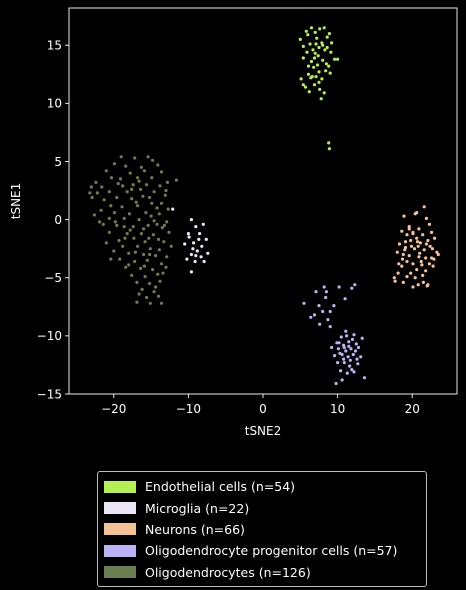 The image size is (466, 590). Describe the element at coordinates (113, 409) in the screenshot. I see `x-tick-label: −20` at that location.